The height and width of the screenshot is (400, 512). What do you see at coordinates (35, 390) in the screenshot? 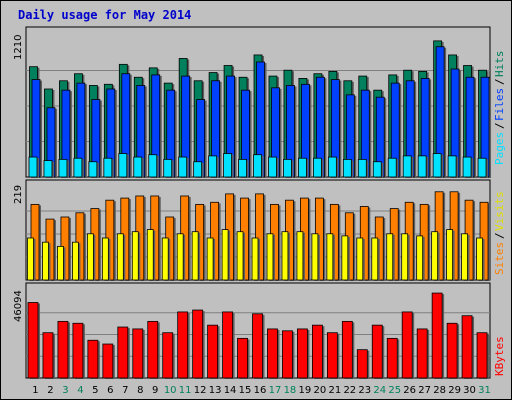
I see `day-label: 1` at bounding box center [35, 390].